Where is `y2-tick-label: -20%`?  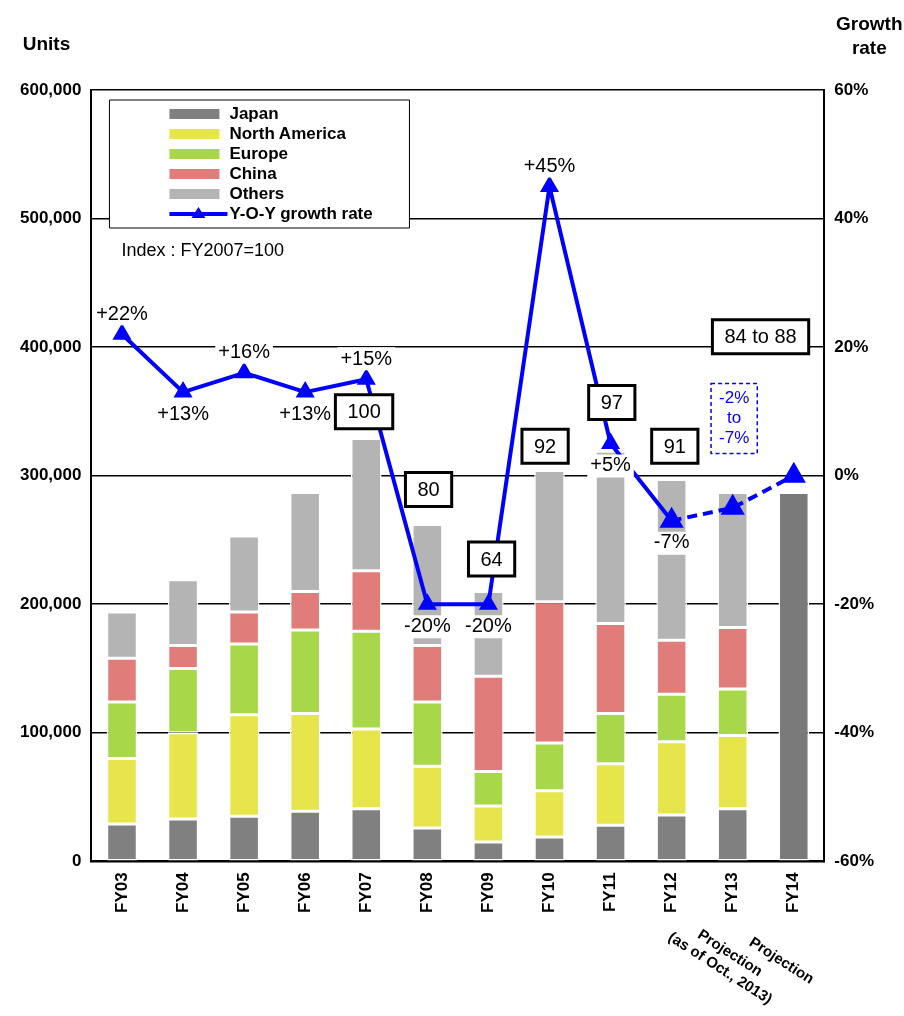 y2-tick-label: -20% is located at coordinates (854, 603).